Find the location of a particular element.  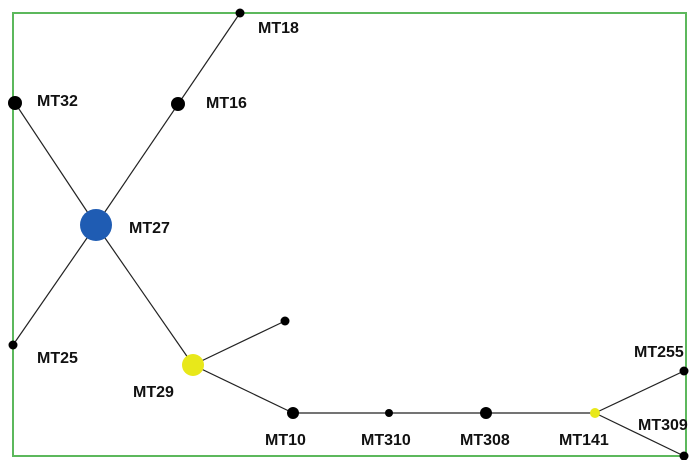

node-label-mt25: MT25 is located at coordinates (57, 358).